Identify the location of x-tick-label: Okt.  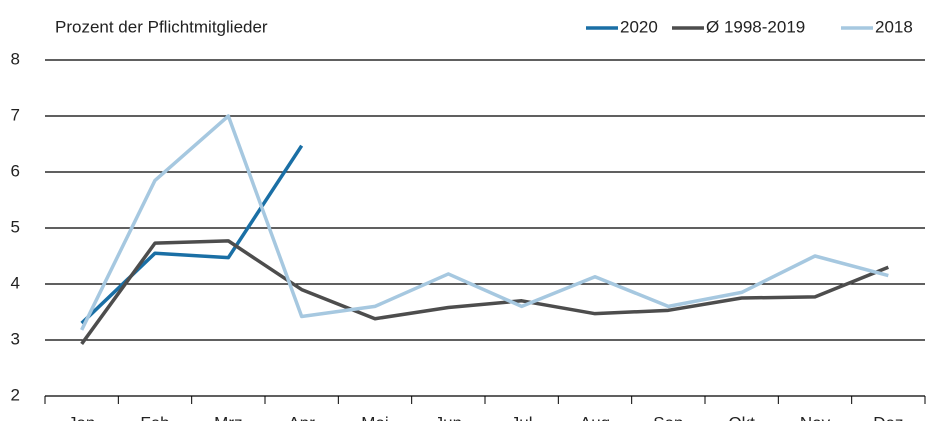
(741, 417).